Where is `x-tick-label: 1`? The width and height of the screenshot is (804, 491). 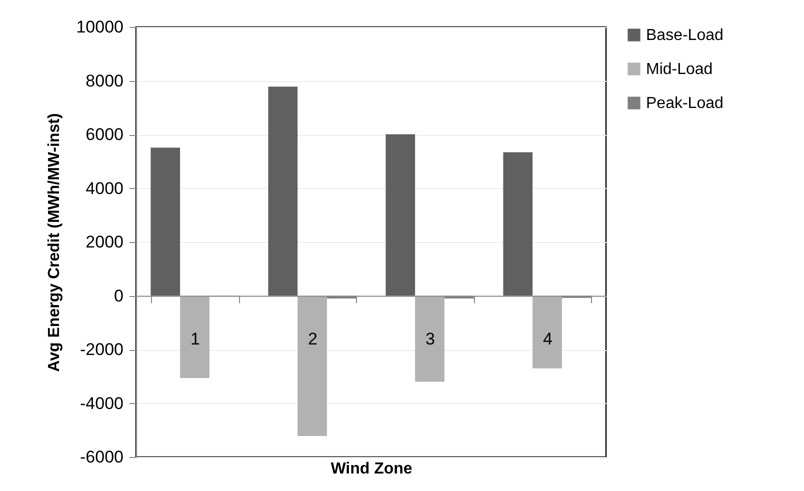
x-tick-label: 1 is located at coordinates (195, 338).